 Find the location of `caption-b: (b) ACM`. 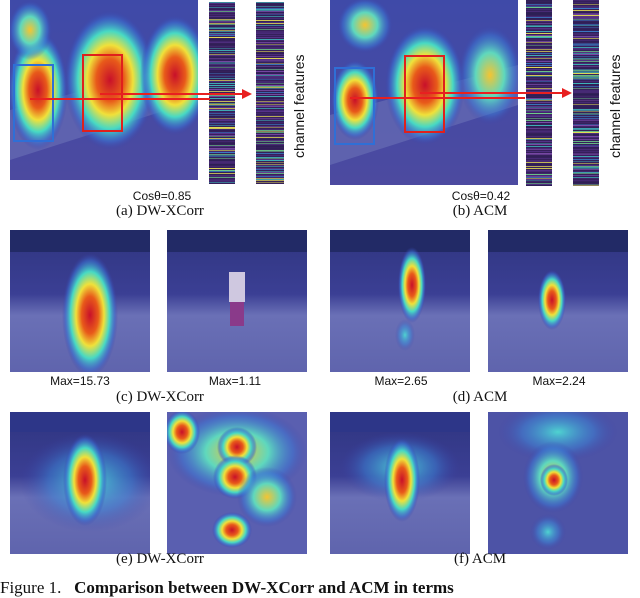

caption-b: (b) ACM is located at coordinates (480, 211).